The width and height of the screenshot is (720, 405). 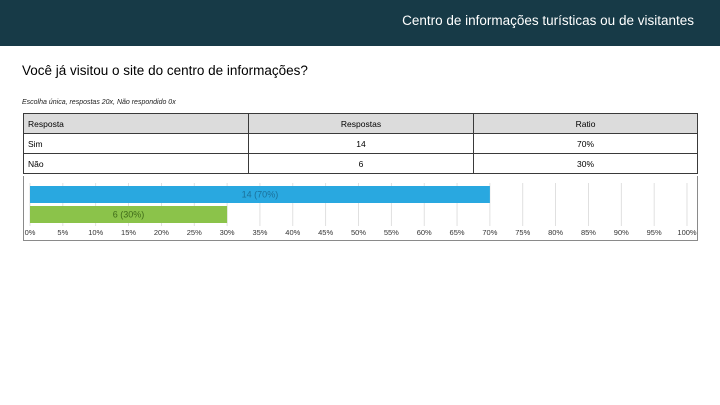 What do you see at coordinates (424, 232) in the screenshot?
I see `x-tick-label: 60%` at bounding box center [424, 232].